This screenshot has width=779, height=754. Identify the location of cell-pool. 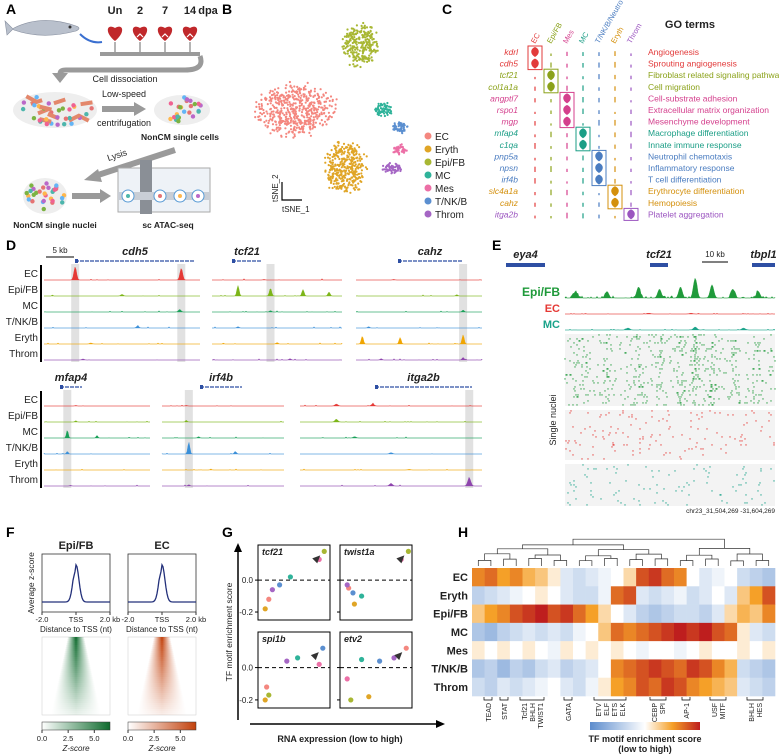
(55, 110).